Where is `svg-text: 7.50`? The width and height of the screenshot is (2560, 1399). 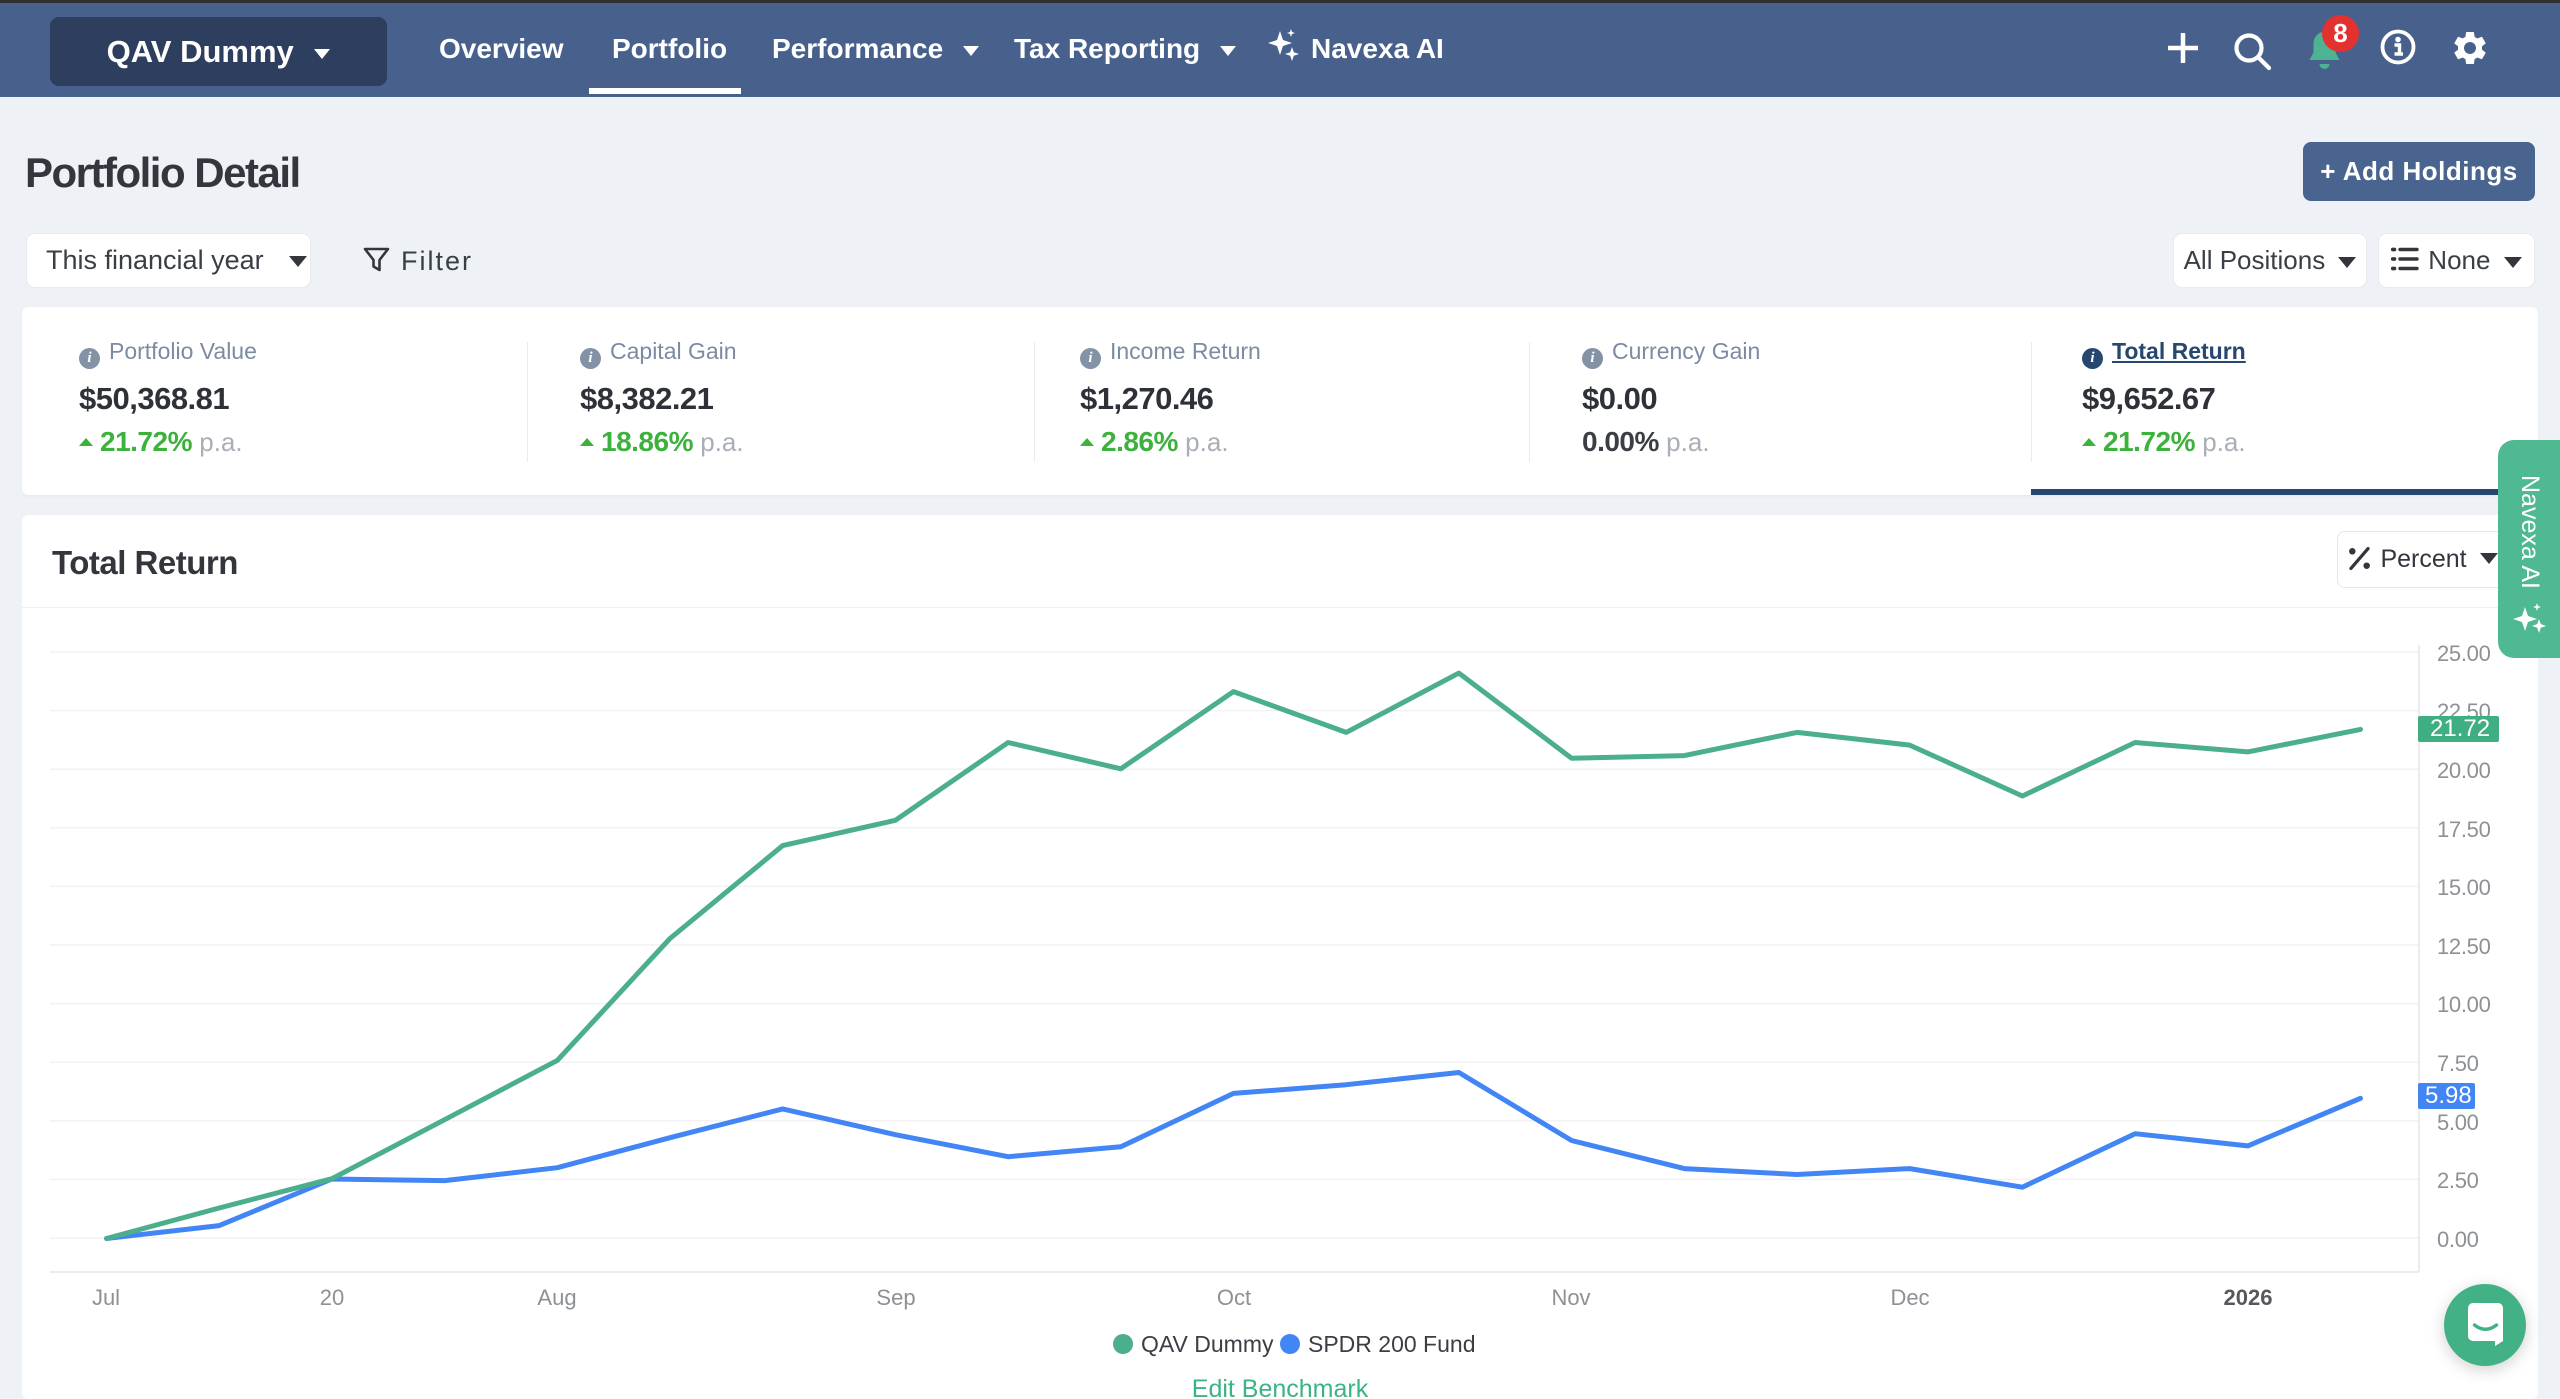
svg-text: 7.50 is located at coordinates (2458, 1063).